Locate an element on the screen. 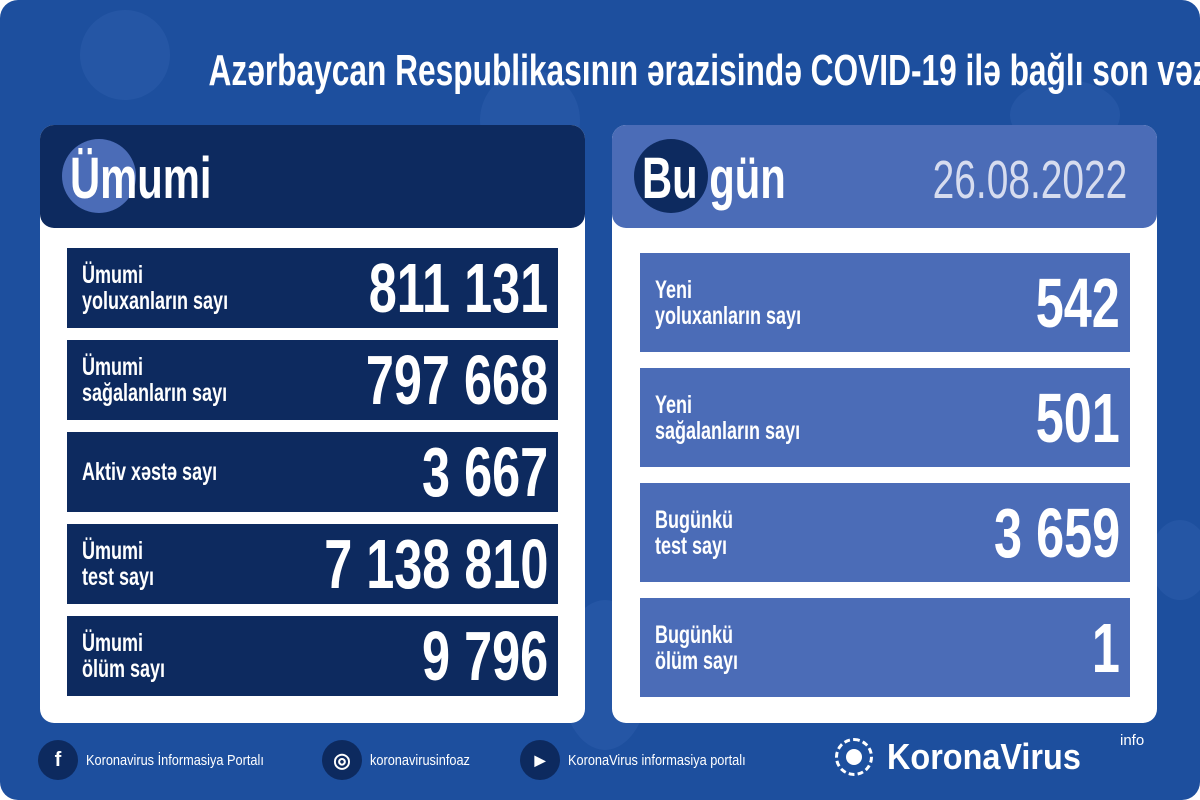 This screenshot has height=800, width=1200. total-heading: Ümumi is located at coordinates (141, 178).